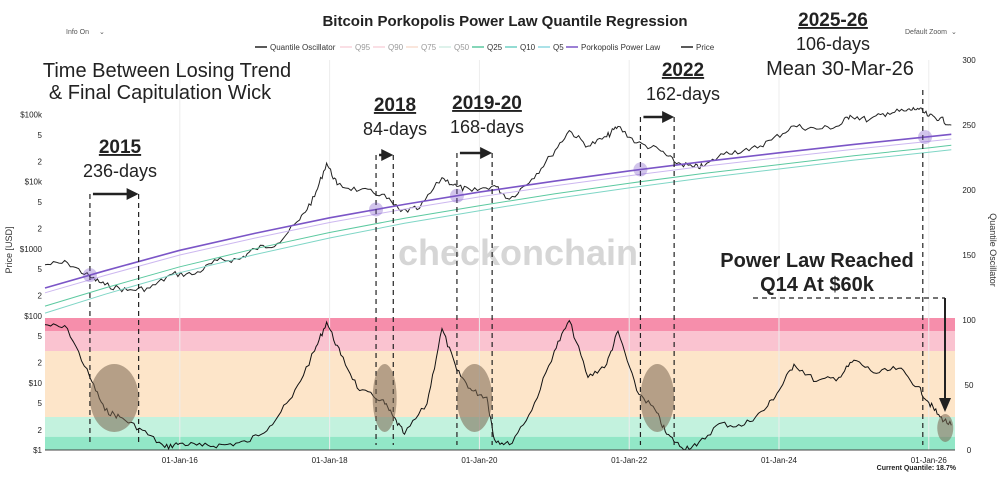  Describe the element at coordinates (395, 105) in the screenshot. I see `event-year-label: 2018` at that location.